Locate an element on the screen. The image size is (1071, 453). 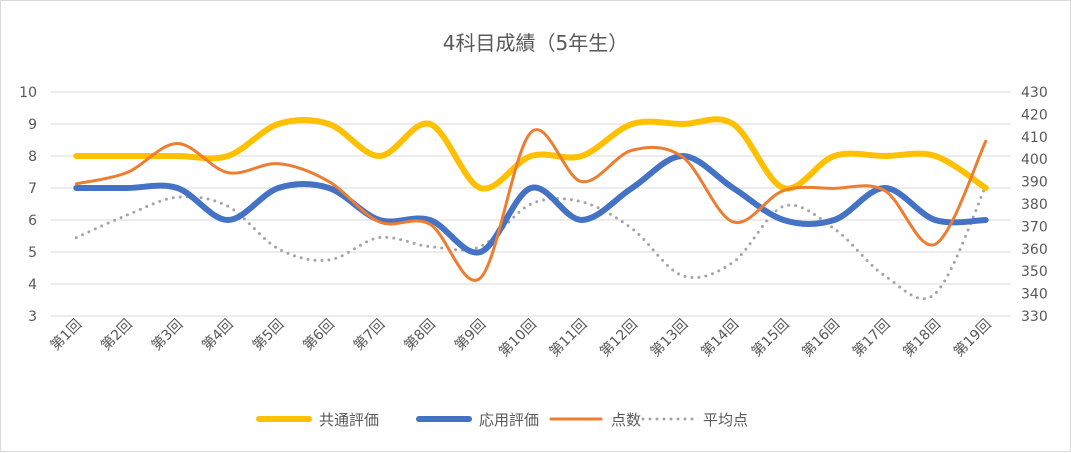
x-tick-label: 第17回 is located at coordinates (871, 338).